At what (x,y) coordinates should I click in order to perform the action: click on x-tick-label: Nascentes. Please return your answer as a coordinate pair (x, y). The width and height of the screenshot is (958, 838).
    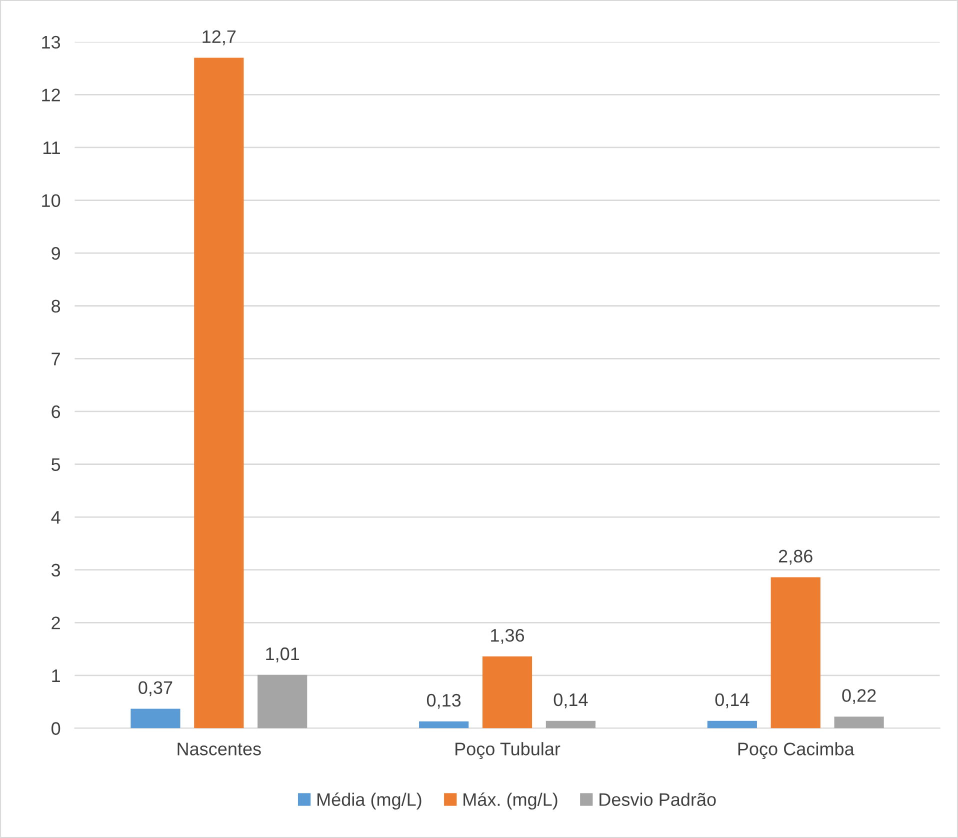
    Looking at the image, I should click on (219, 749).